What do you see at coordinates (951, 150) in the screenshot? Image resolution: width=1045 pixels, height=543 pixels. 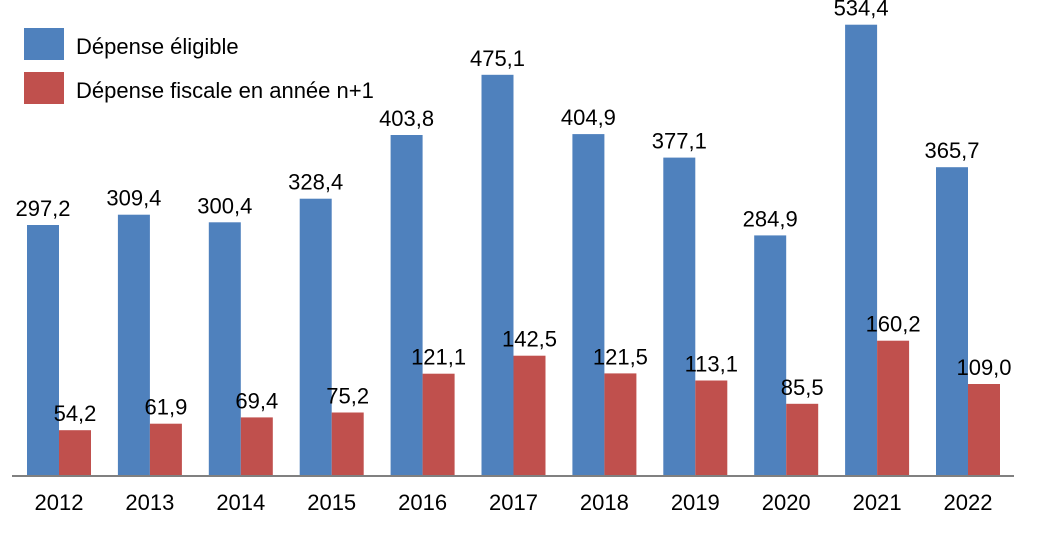 I see `label-depense-eligible-2022: 365,7` at bounding box center [951, 150].